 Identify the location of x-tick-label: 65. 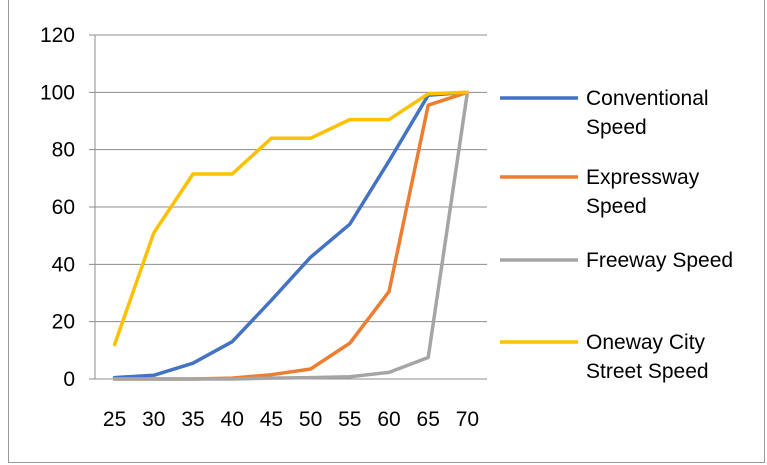
(428, 419).